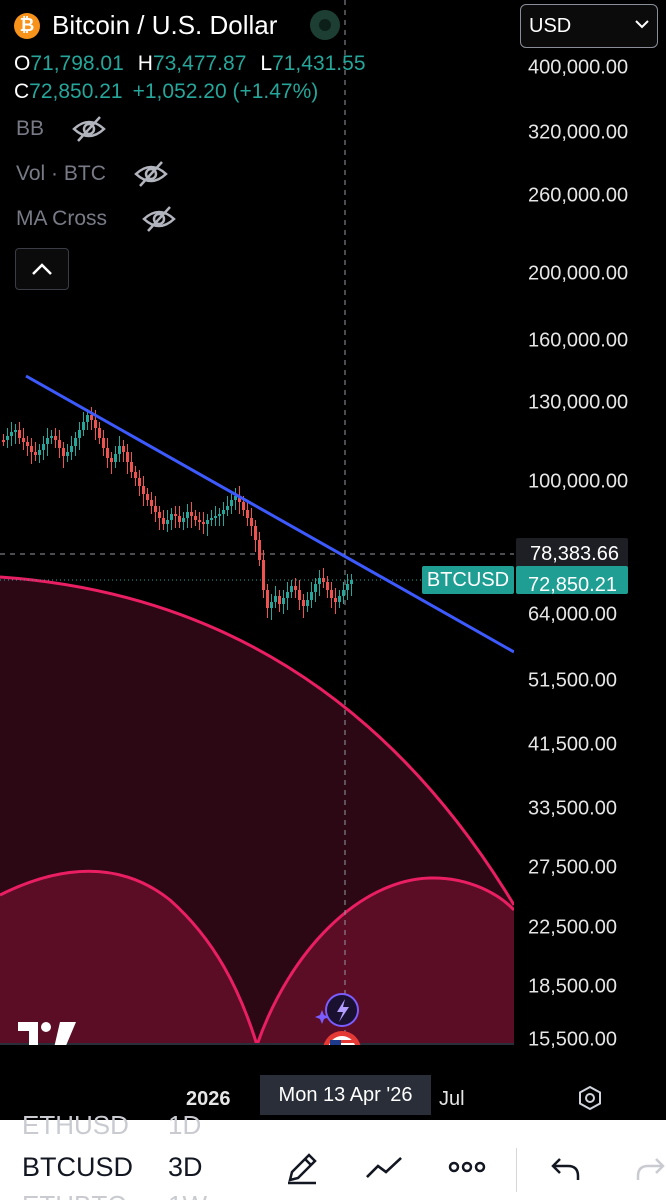 This screenshot has height=1200, width=666. What do you see at coordinates (578, 340) in the screenshot?
I see `price-tick: 160,000.00` at bounding box center [578, 340].